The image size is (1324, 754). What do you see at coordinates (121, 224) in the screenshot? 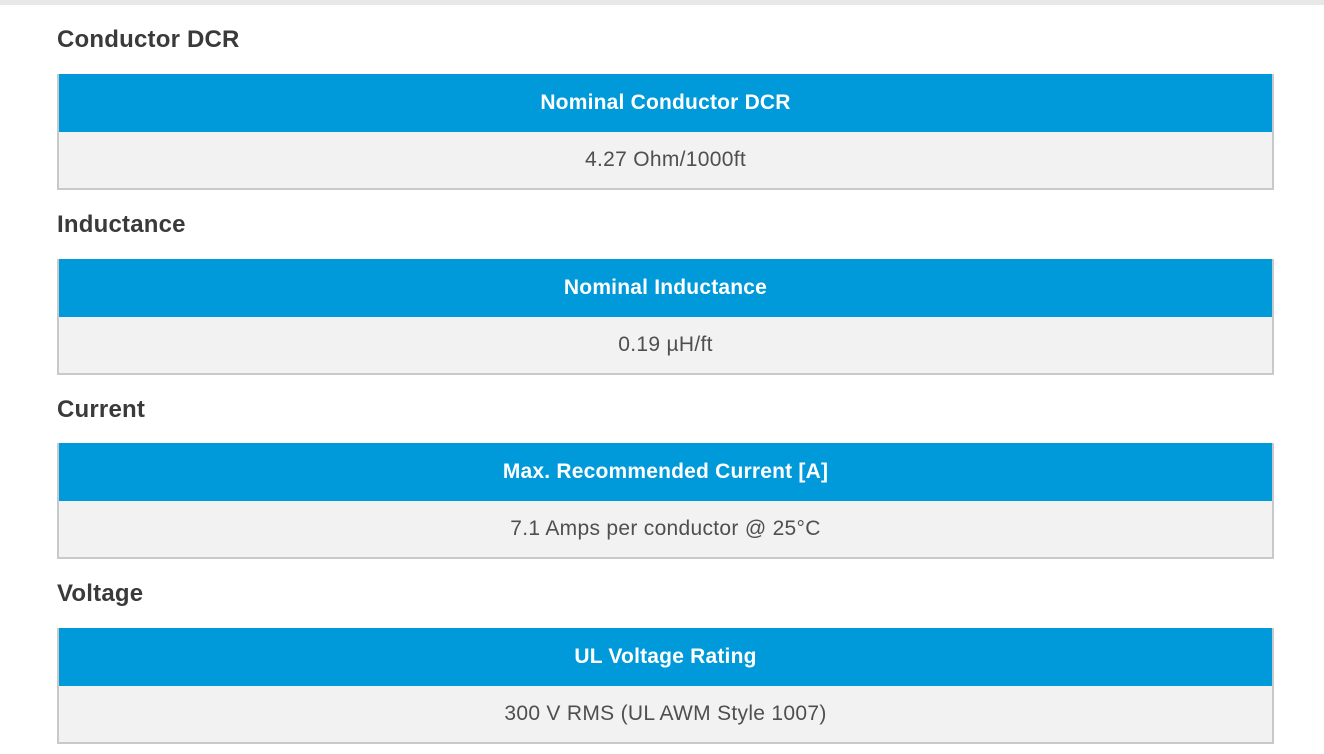
I see `section-heading: Inductance` at bounding box center [121, 224].